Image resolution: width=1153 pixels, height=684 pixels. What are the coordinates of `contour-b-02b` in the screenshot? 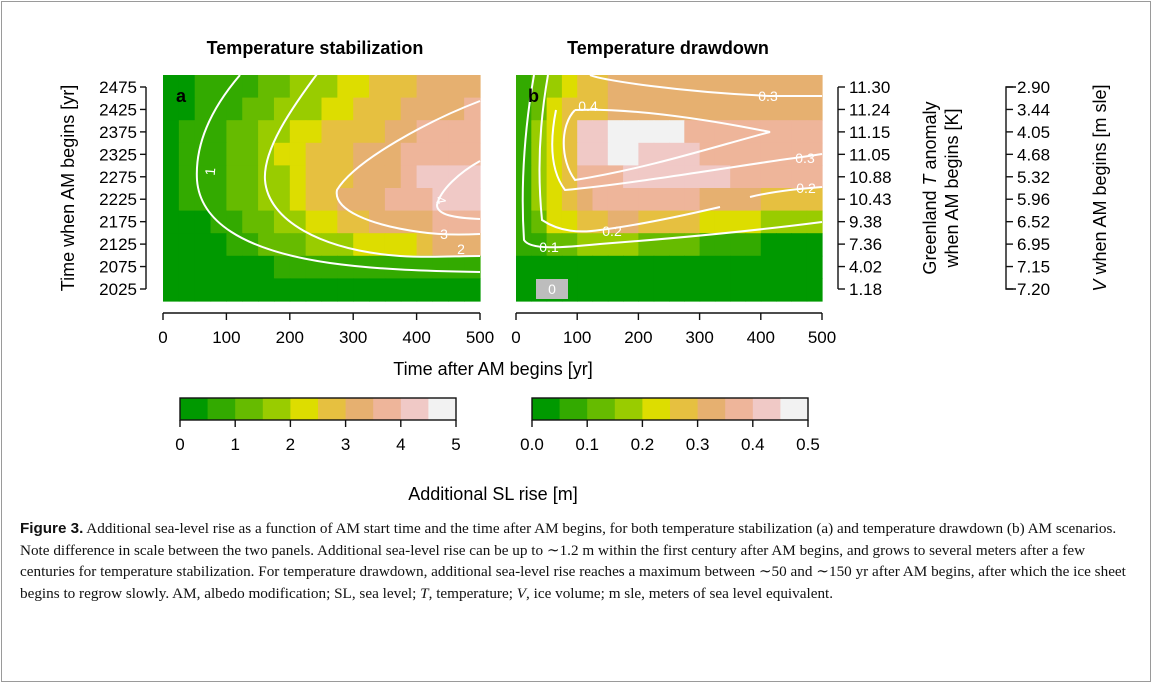 It's located at (786, 192).